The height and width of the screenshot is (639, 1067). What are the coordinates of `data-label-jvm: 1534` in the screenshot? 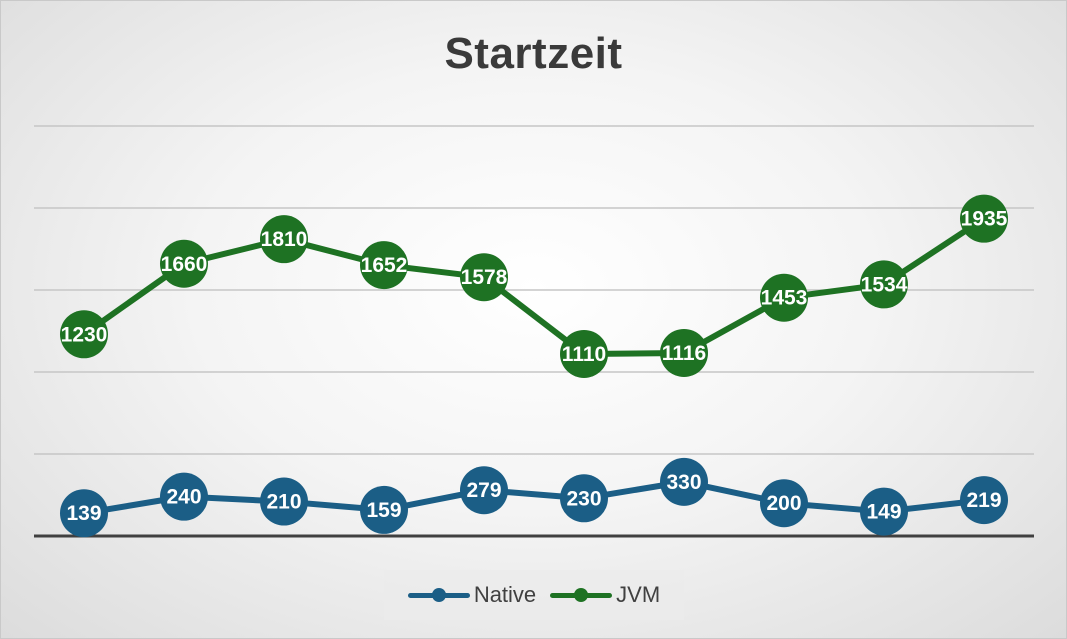 It's located at (884, 284).